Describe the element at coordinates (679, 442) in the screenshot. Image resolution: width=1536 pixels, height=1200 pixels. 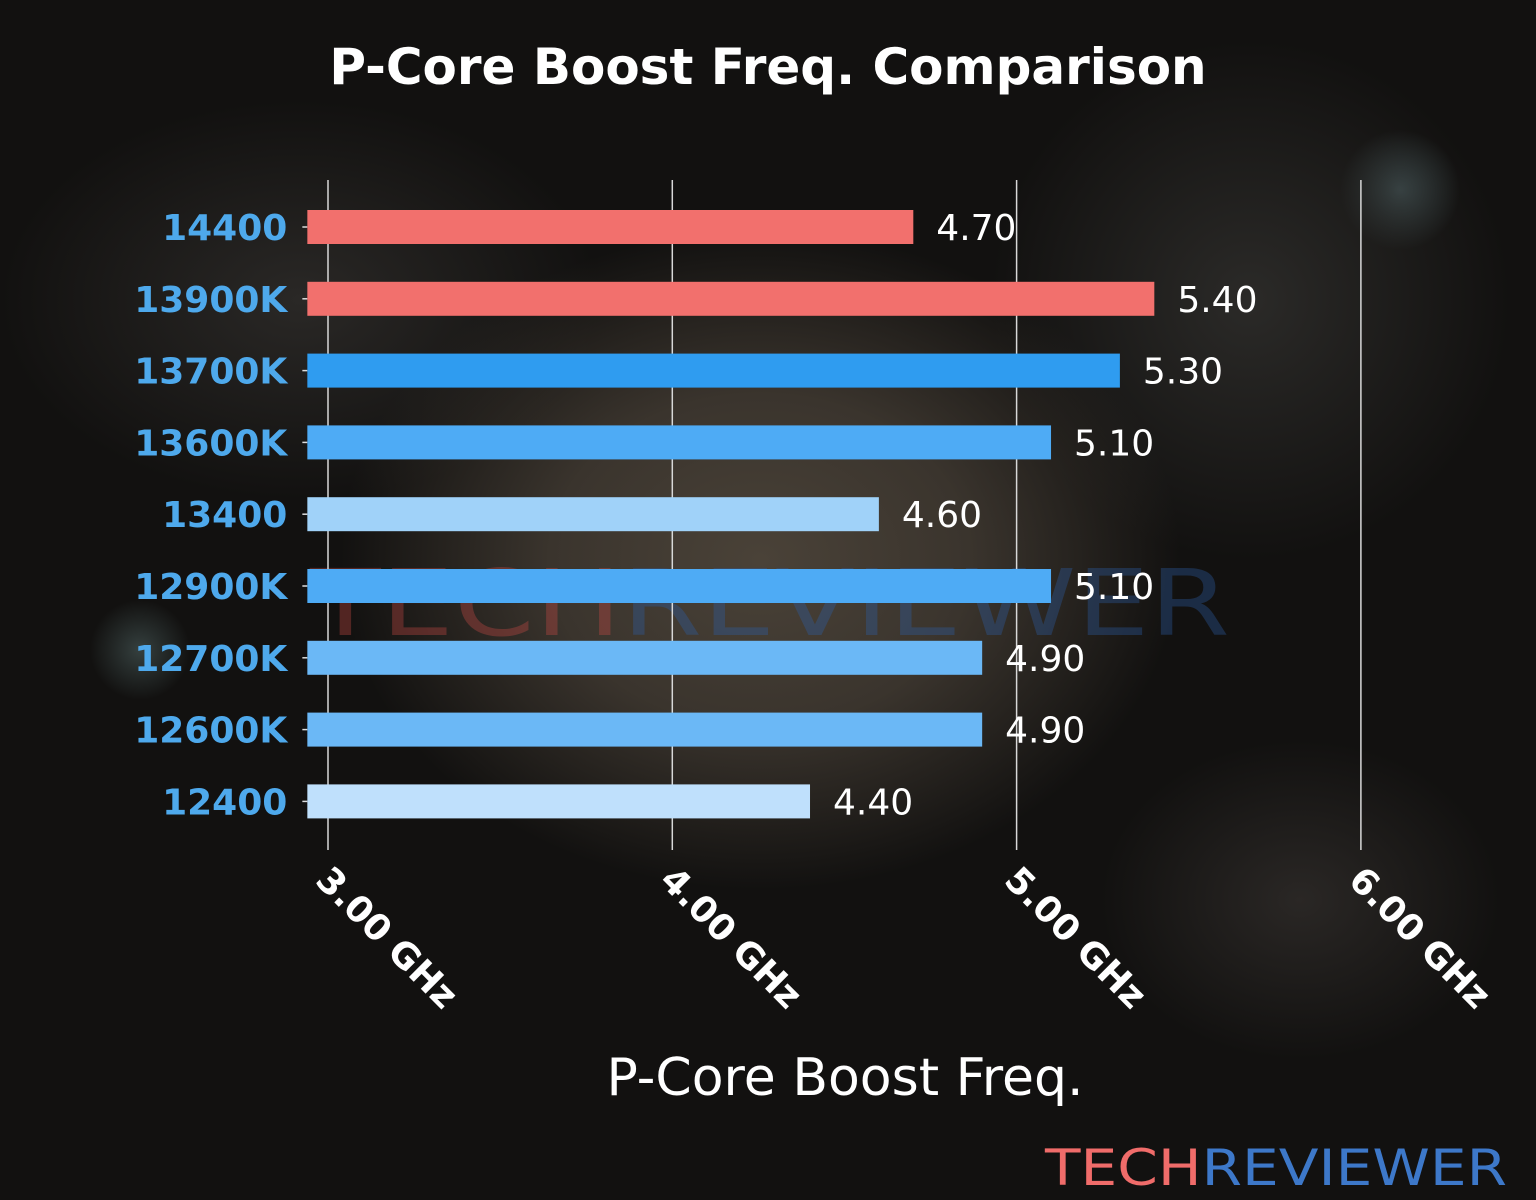
I see `bar-13600K` at that location.